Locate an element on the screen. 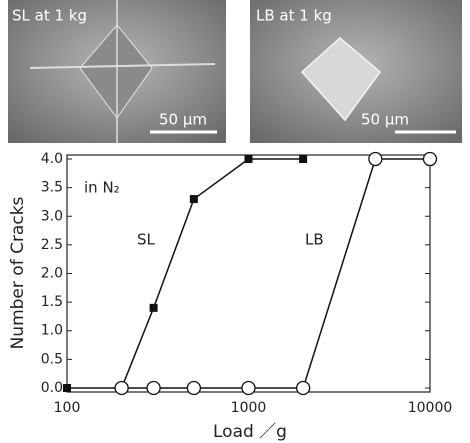  annotation: SL is located at coordinates (146, 240).